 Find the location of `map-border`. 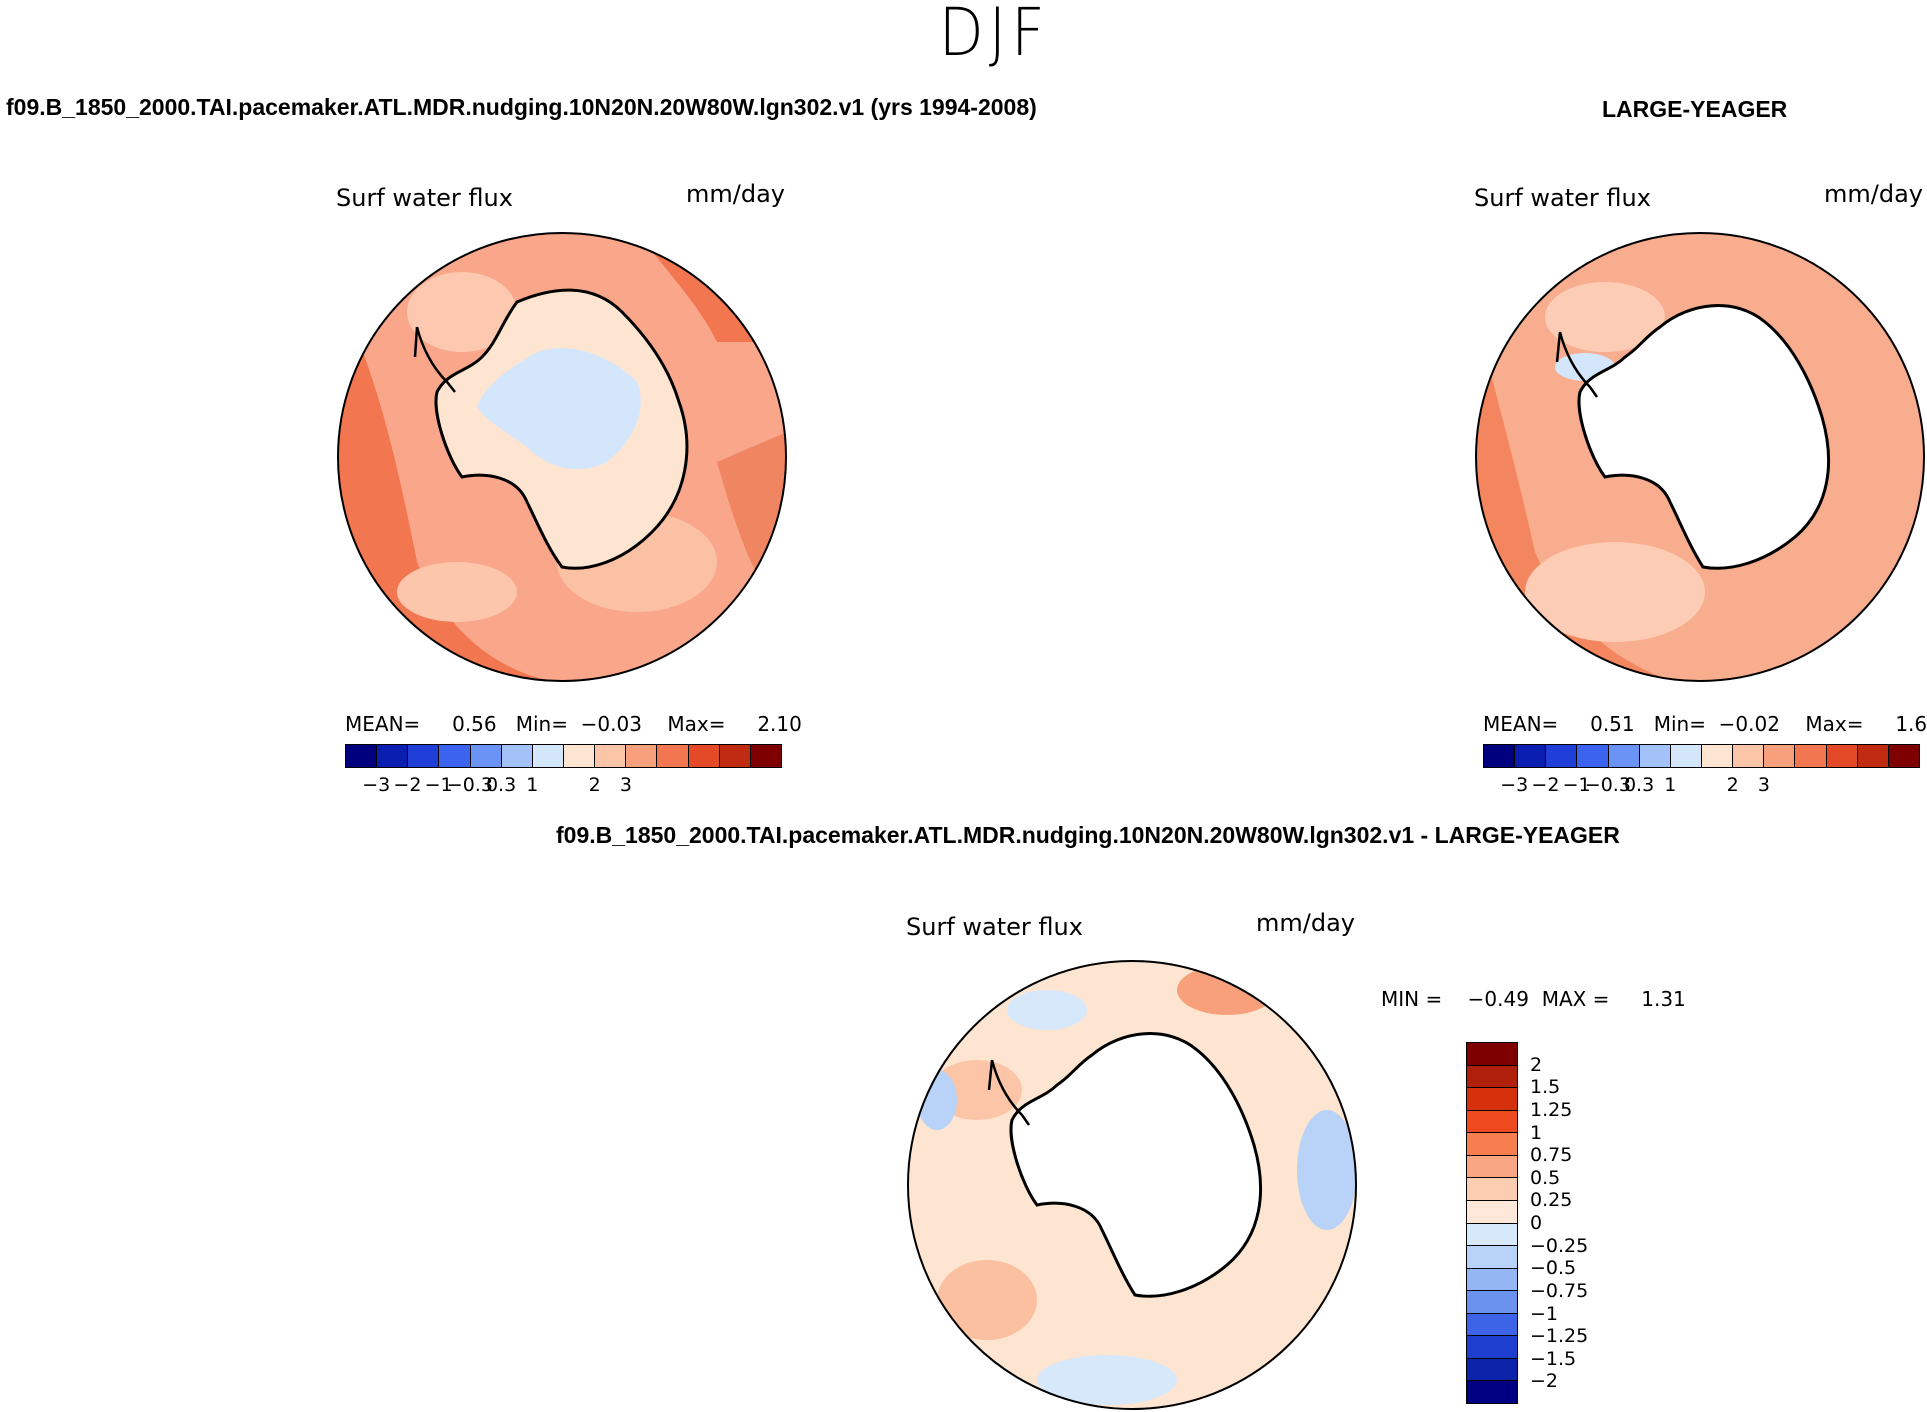

map-border is located at coordinates (562, 457).